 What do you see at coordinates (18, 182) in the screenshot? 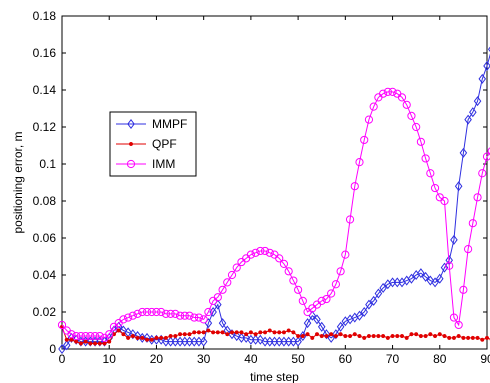
I see `y-axis-label: positioning error, m` at bounding box center [18, 182].